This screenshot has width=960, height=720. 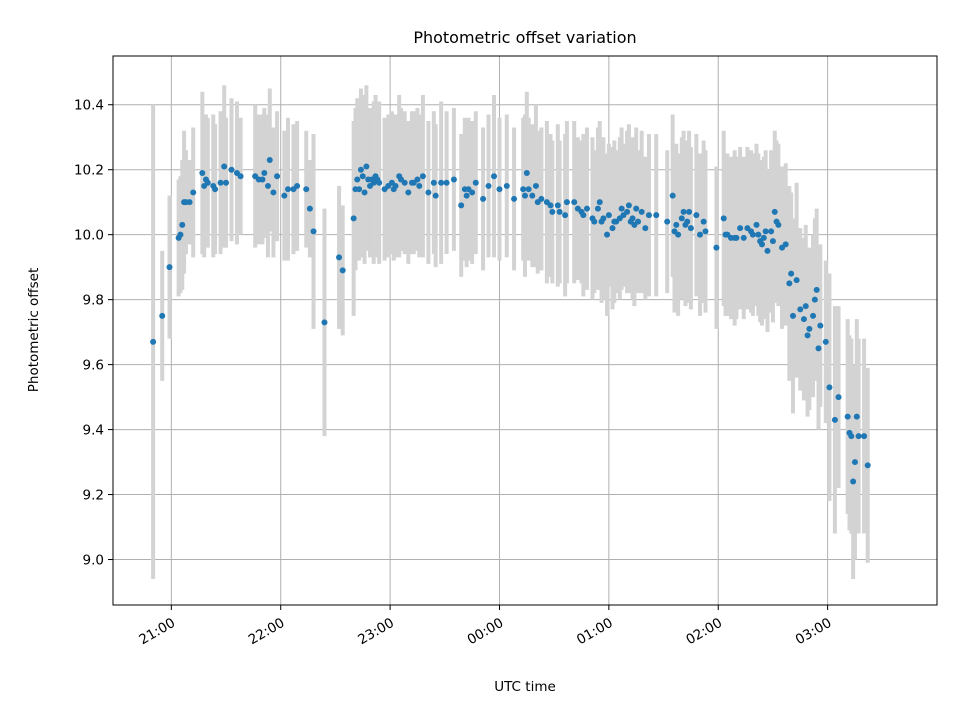 What do you see at coordinates (89, 171) in the screenshot?
I see `y-tick-label: 10.2` at bounding box center [89, 171].